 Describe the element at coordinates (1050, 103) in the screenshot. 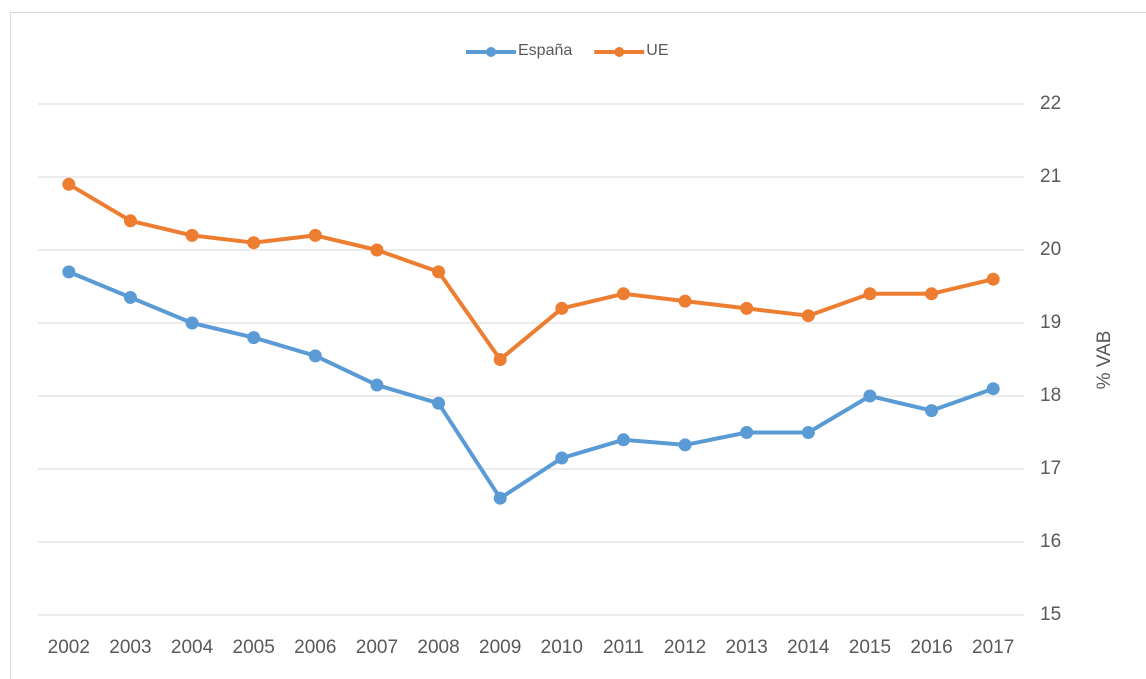

I see `y-tick-label: 22` at that location.